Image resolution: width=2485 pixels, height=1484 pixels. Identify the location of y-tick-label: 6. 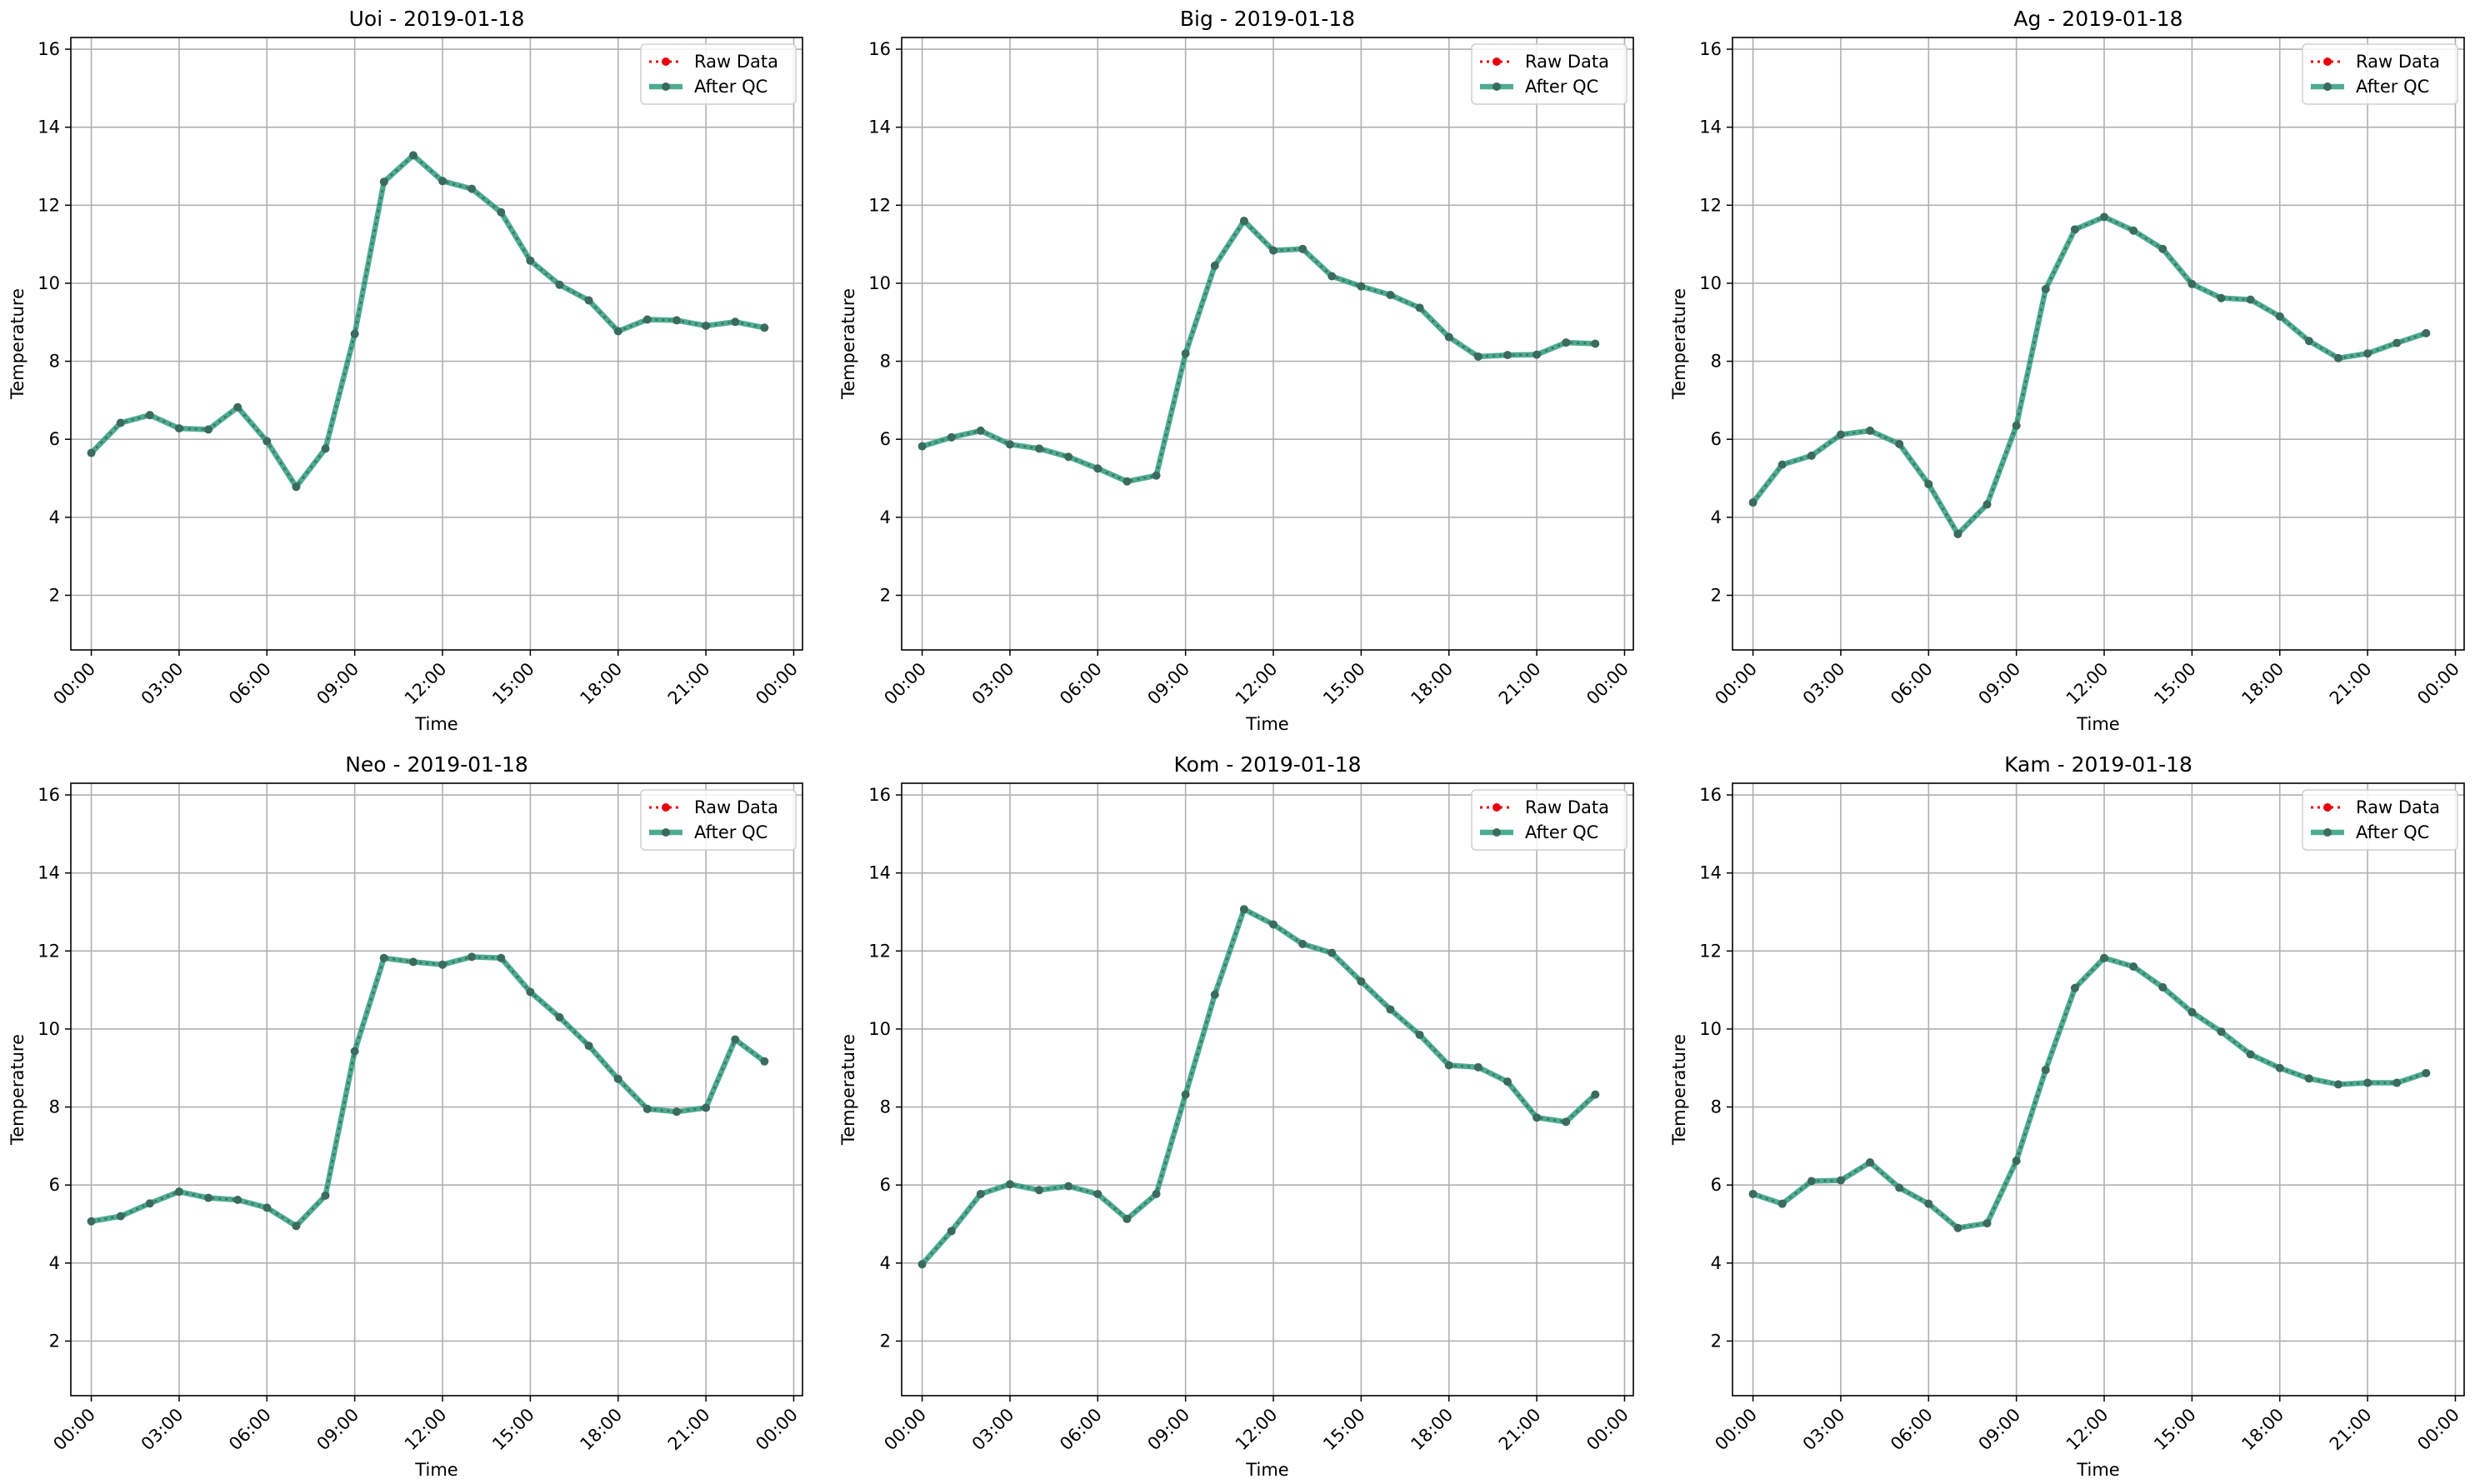
(885, 1185).